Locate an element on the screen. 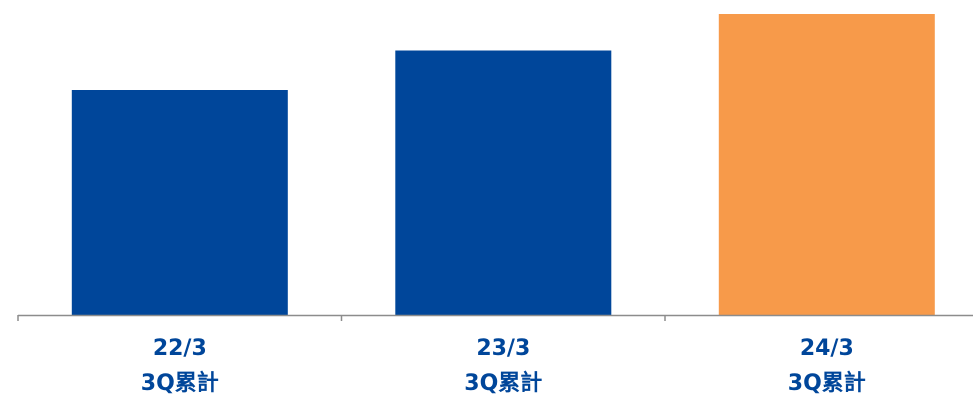  x-tick-label-0: 22/3 3Q累計 is located at coordinates (180, 366).